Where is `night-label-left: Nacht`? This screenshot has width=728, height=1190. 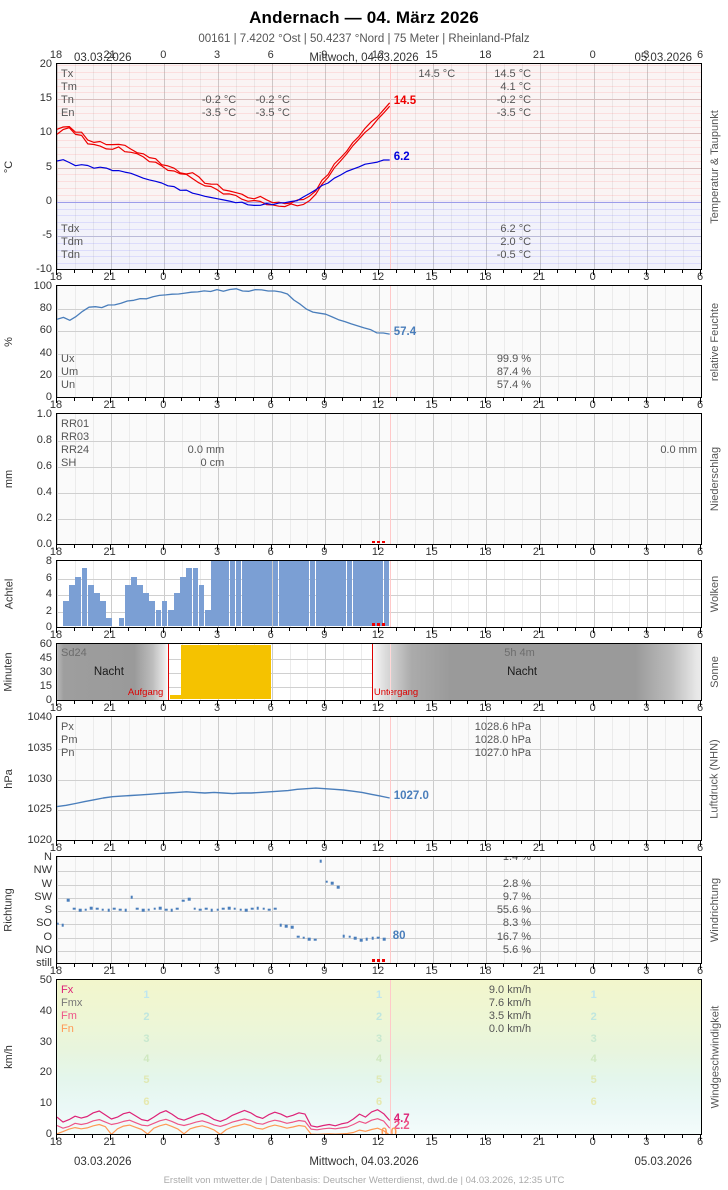 night-label-left: Nacht is located at coordinates (108, 672).